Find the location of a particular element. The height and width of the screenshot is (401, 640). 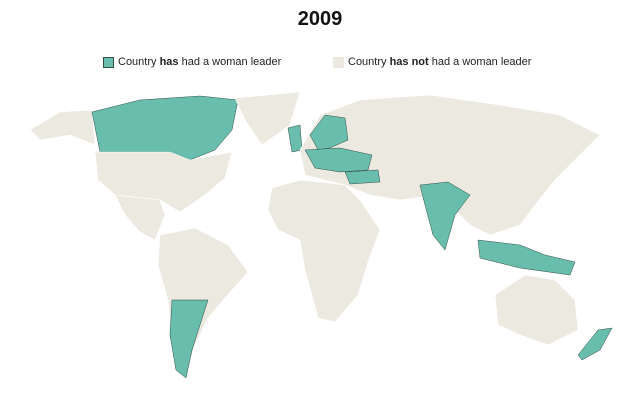

legend-text-bold: has not is located at coordinates (409, 62).